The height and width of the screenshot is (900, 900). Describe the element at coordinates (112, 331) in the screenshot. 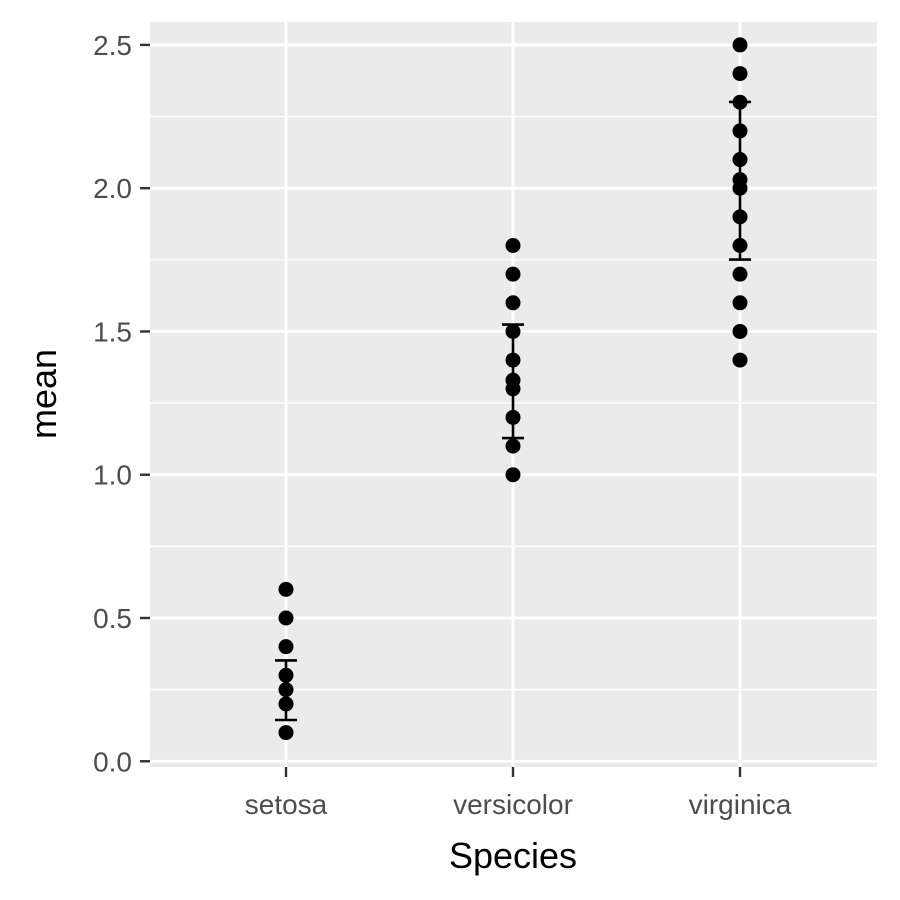

I see `y-tick-label: 1.5` at that location.